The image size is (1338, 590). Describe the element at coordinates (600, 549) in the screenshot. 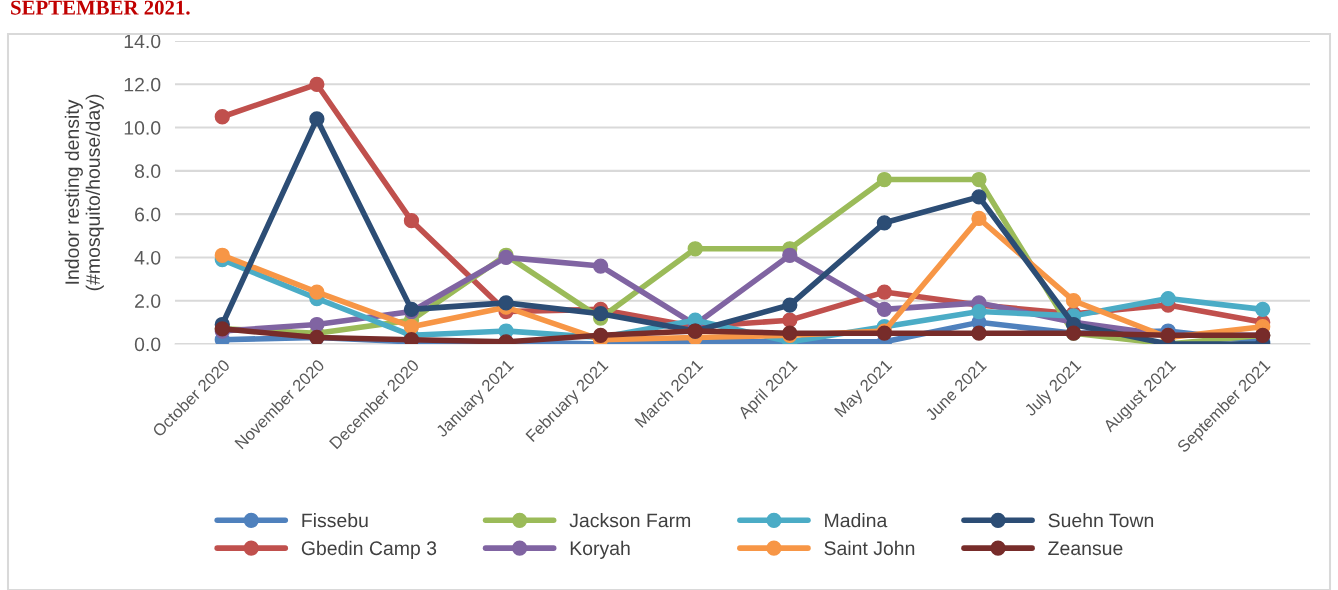

I see `legend-label: Koryah` at that location.